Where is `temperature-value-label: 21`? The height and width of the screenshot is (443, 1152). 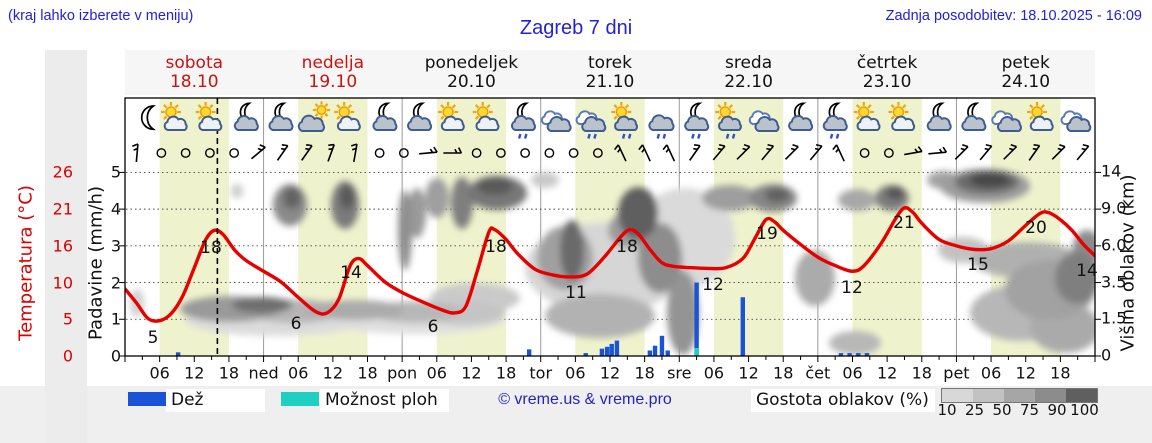
temperature-value-label: 21 is located at coordinates (904, 223).